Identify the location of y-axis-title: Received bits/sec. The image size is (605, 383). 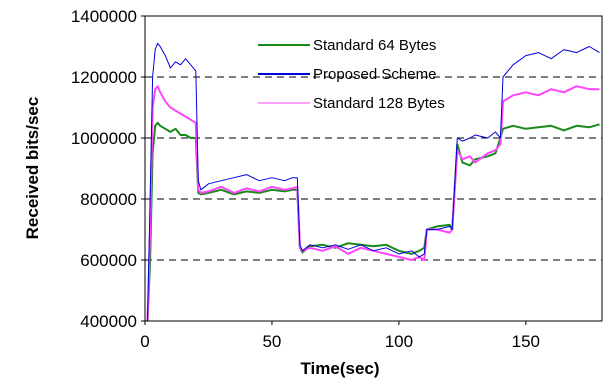
(32, 168).